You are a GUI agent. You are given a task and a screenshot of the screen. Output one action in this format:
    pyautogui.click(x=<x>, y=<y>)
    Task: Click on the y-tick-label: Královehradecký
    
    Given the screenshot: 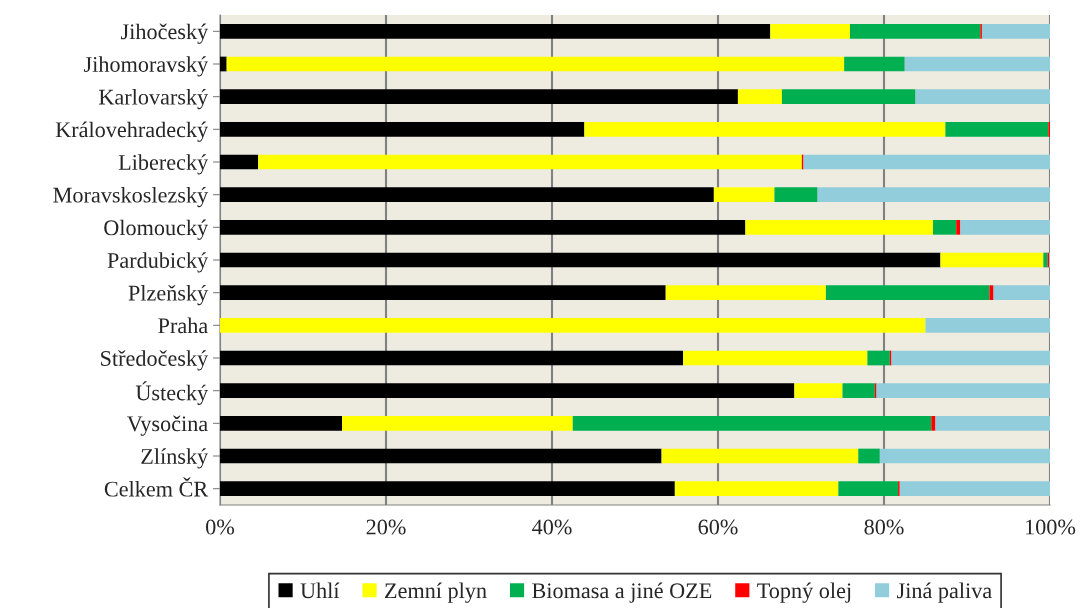 What is the action you would take?
    pyautogui.click(x=132, y=131)
    